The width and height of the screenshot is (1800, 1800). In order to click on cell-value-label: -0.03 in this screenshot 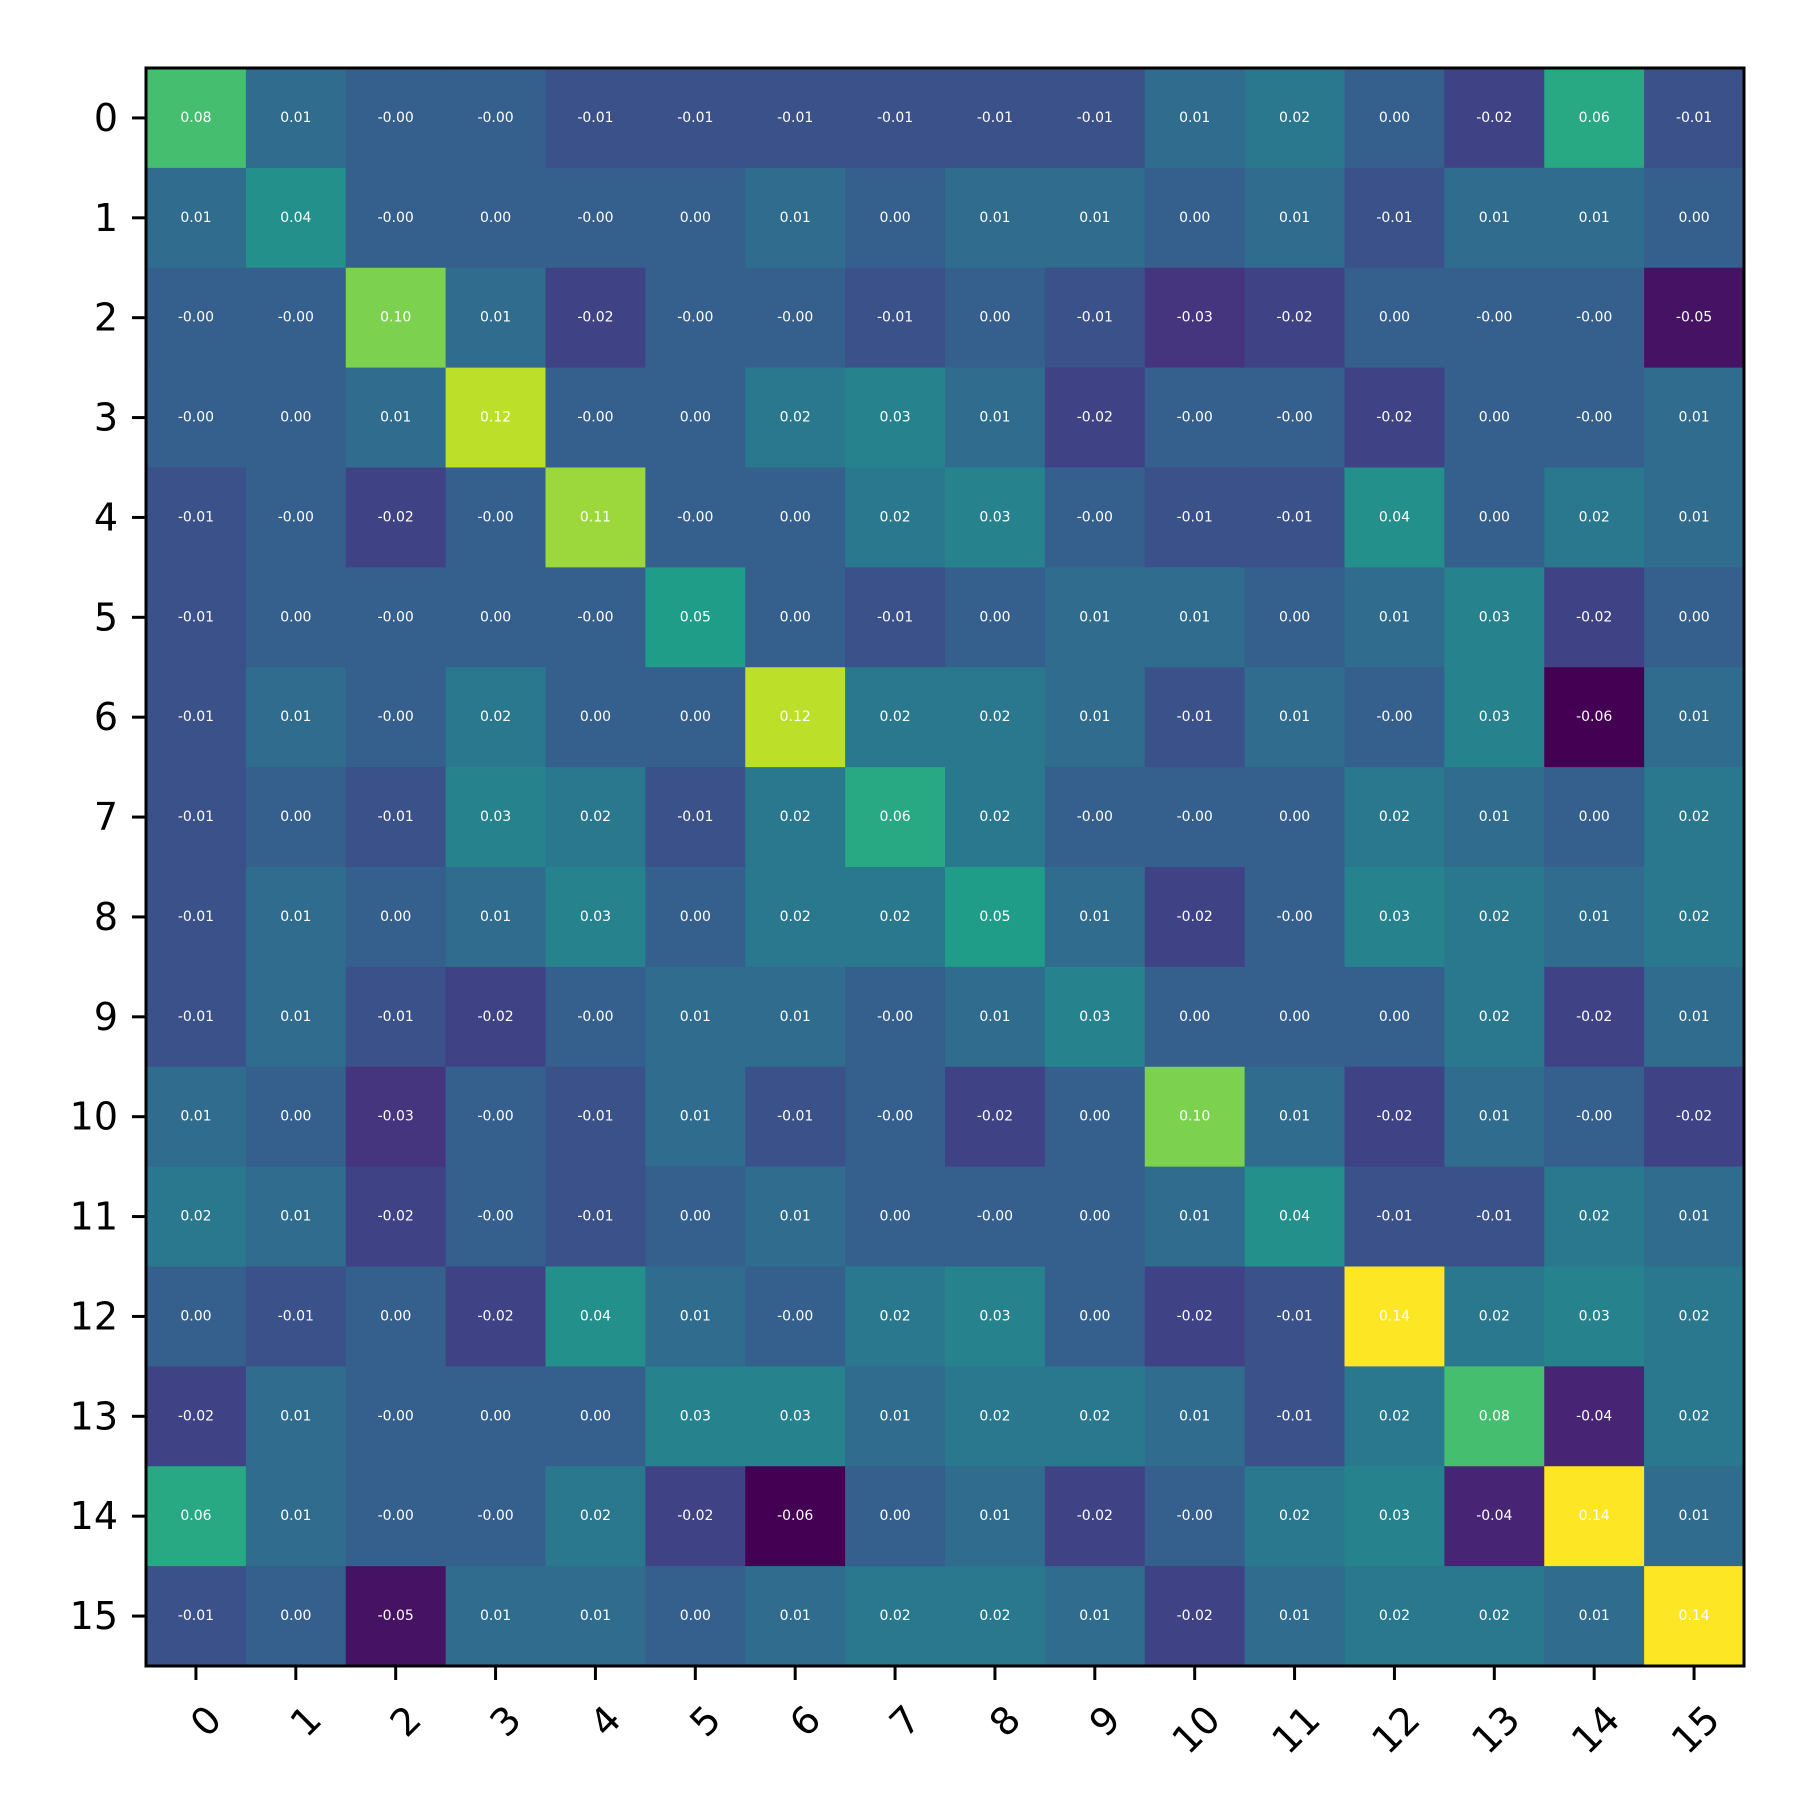, I will do `click(1195, 318)`.